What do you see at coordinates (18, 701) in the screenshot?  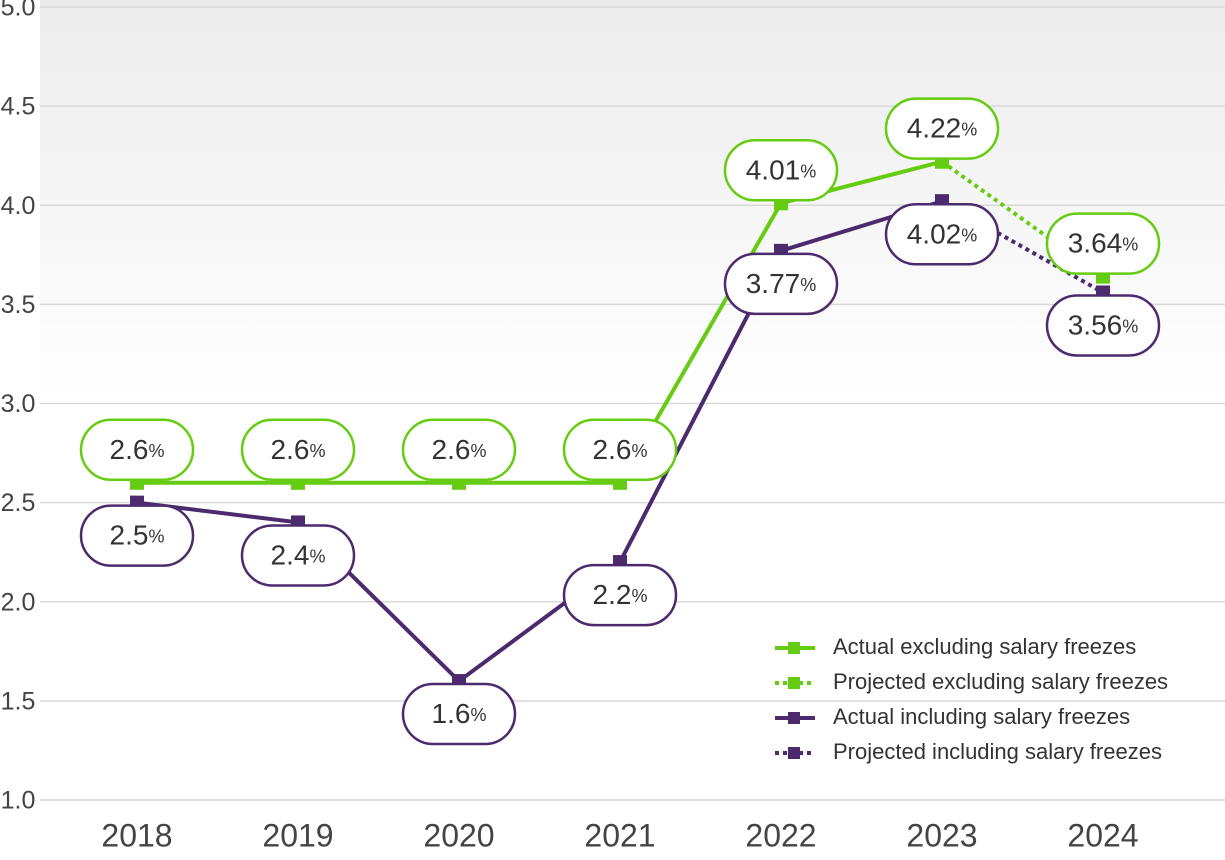 I see `y-tick-label: 1.5` at bounding box center [18, 701].